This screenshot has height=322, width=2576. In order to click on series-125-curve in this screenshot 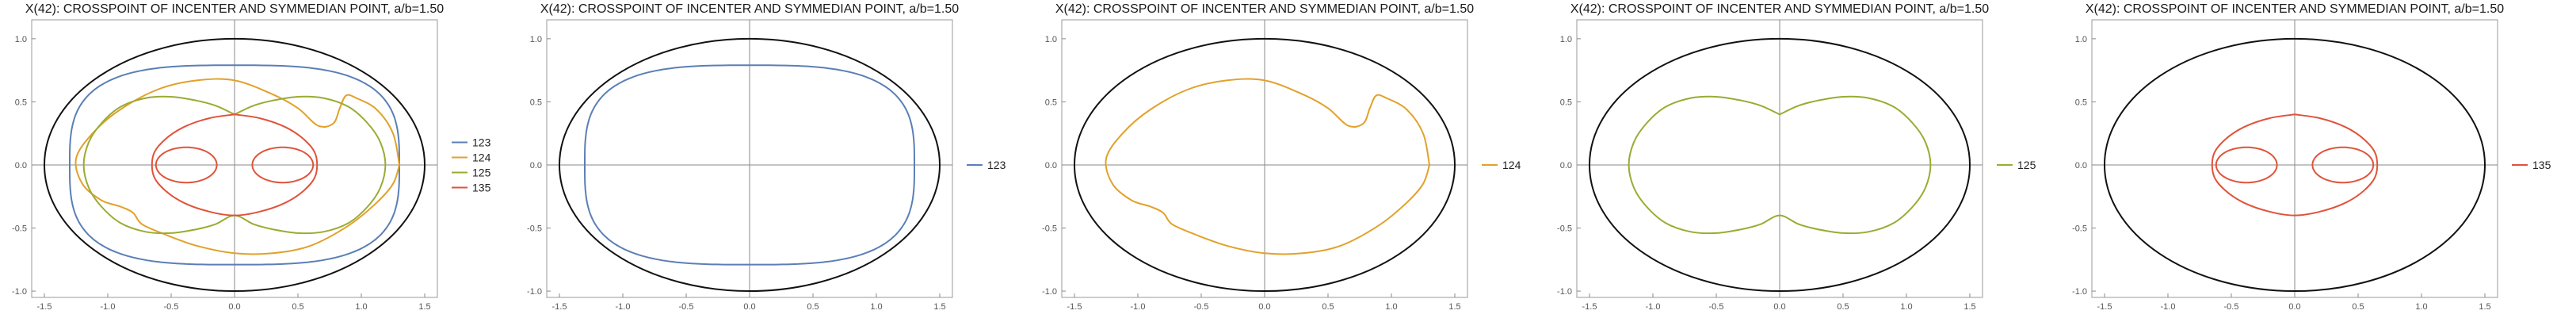, I will do `click(1780, 165)`.